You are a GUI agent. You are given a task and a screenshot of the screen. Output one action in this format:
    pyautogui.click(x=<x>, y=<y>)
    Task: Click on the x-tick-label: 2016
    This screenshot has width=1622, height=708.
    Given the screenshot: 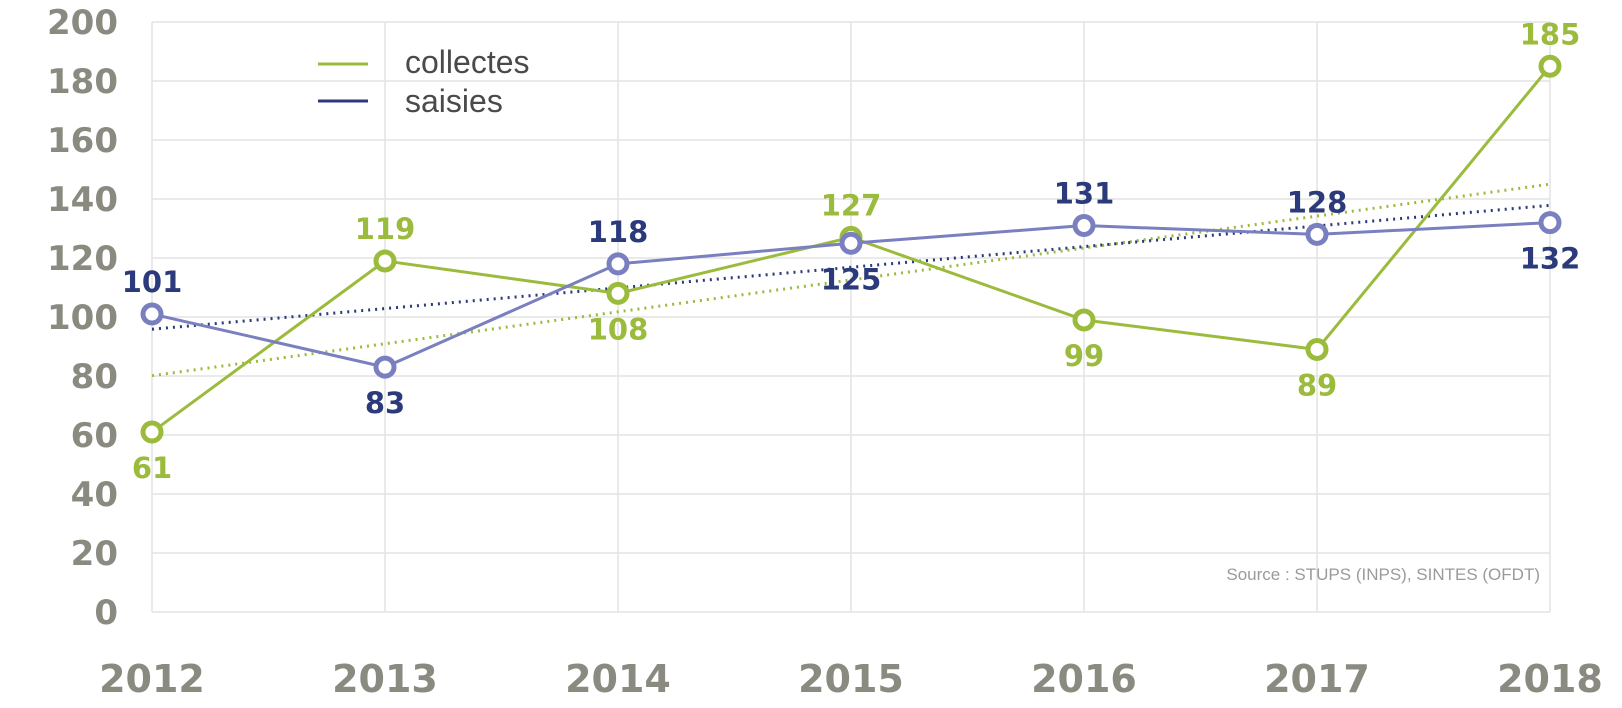 What is the action you would take?
    pyautogui.click(x=1084, y=679)
    